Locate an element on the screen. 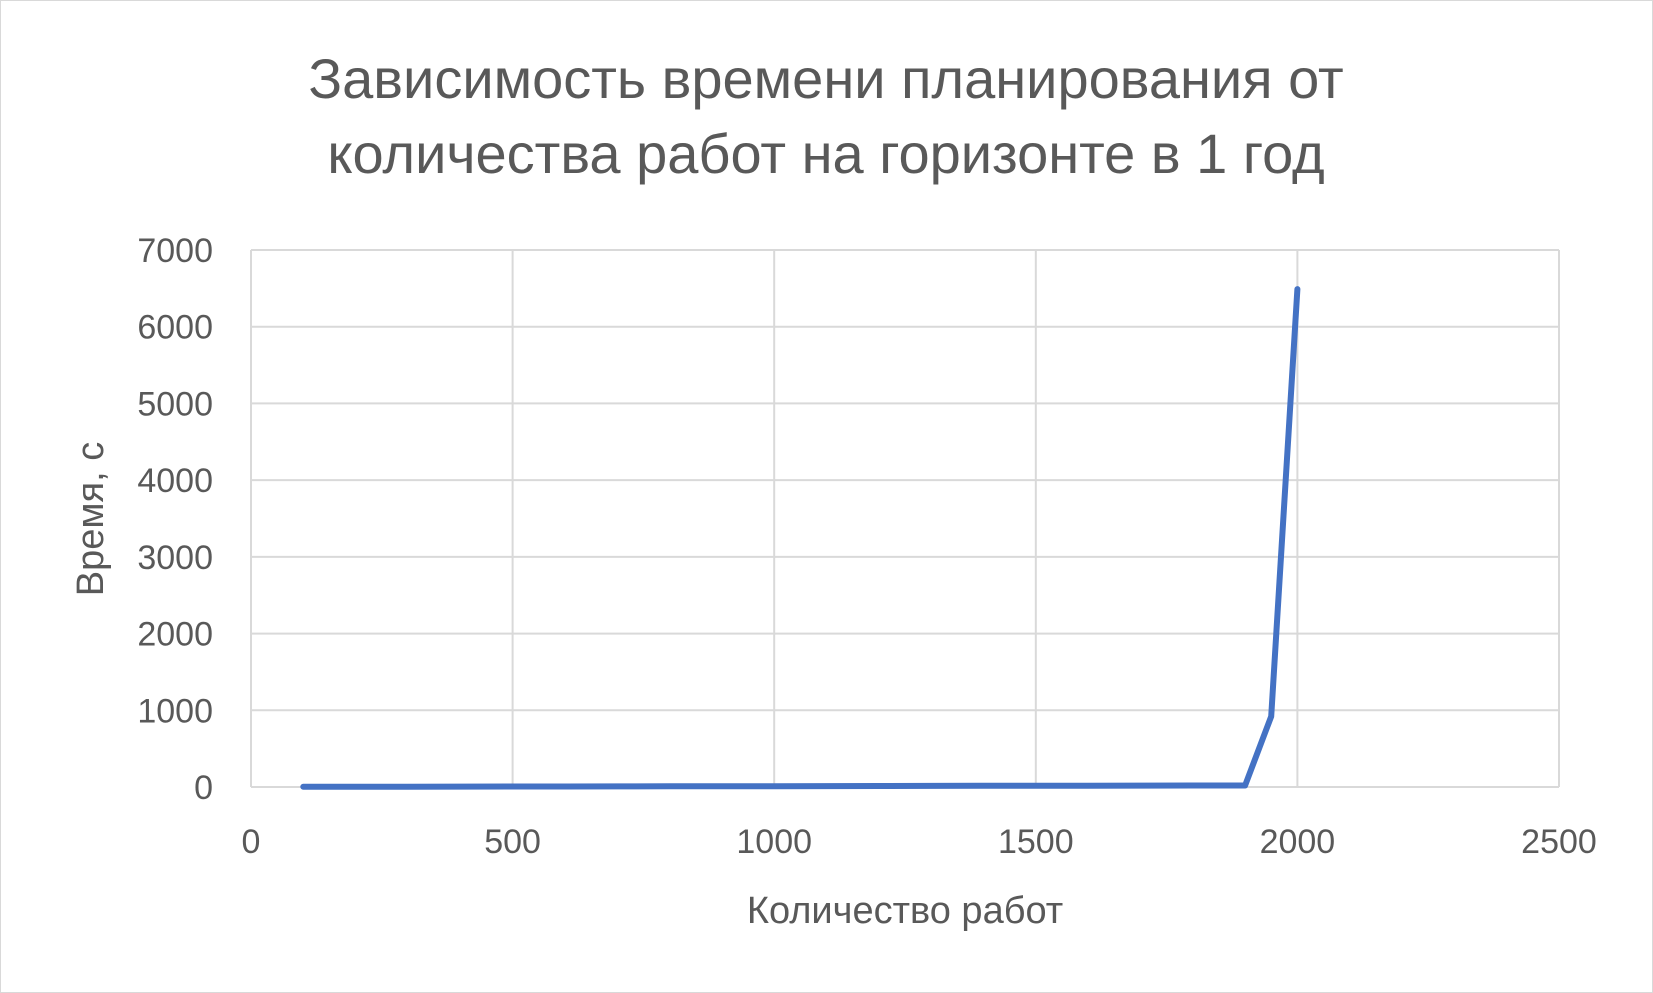 The width and height of the screenshot is (1653, 993). y-tick-label: 2000 is located at coordinates (175, 635).